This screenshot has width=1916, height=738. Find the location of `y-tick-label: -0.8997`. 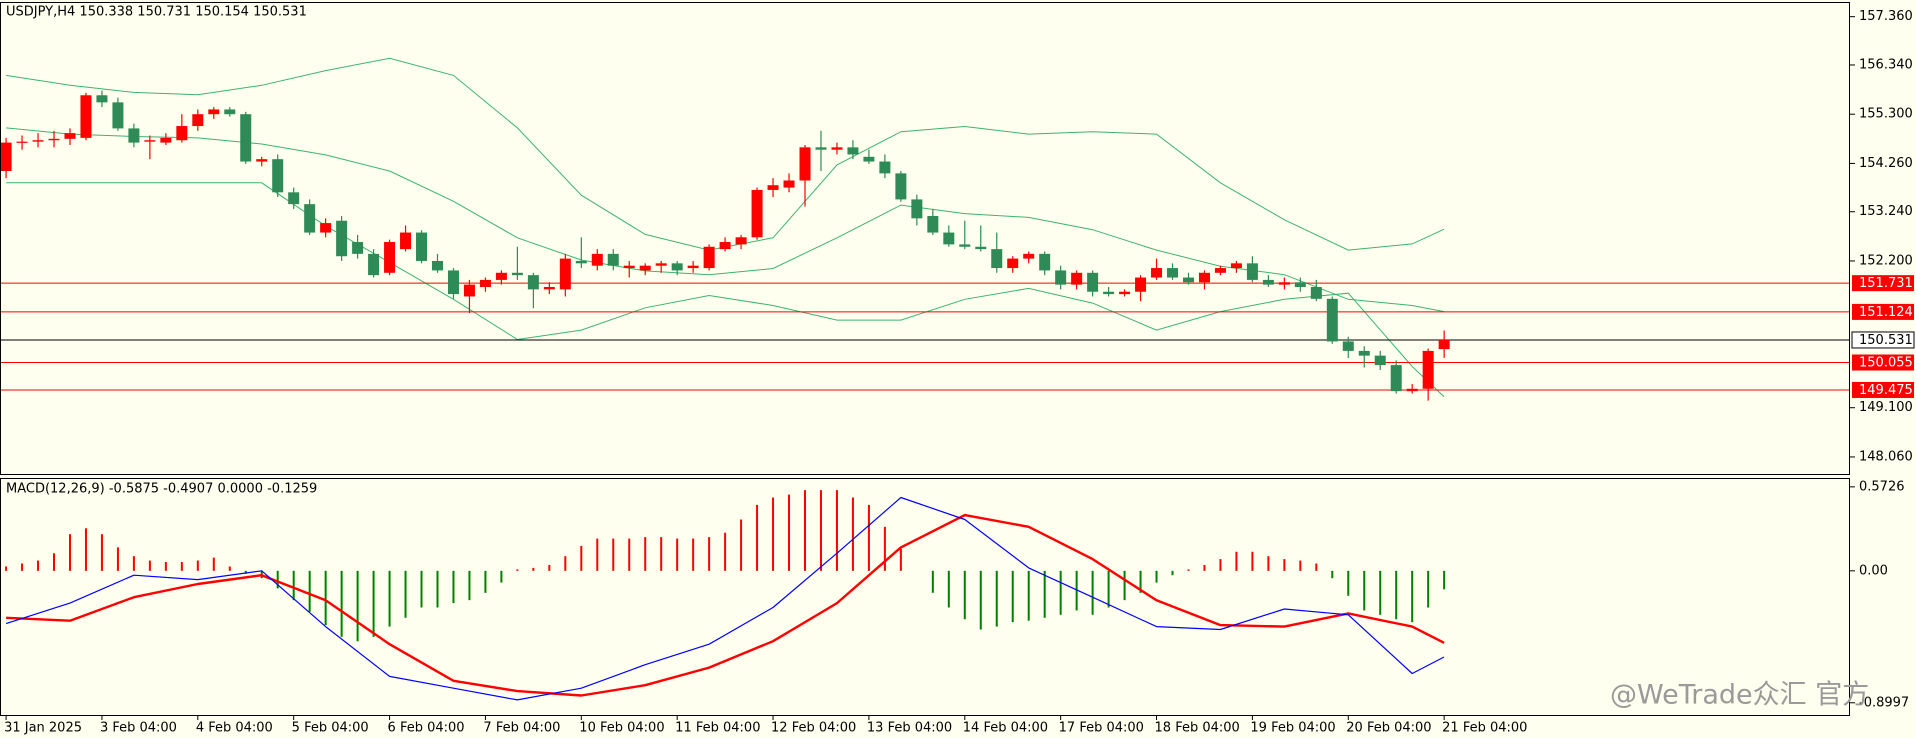

y-tick-label: -0.8997 is located at coordinates (1884, 702).